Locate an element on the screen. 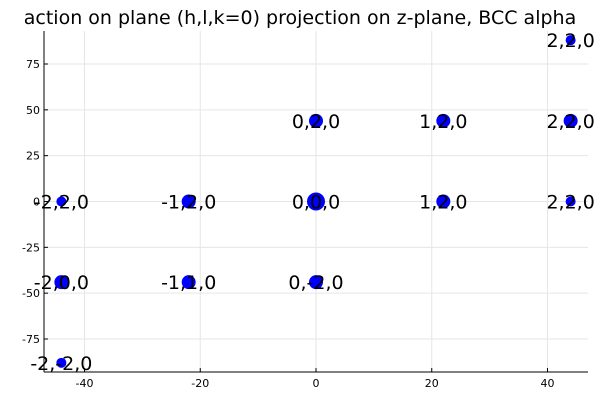 The width and height of the screenshot is (600, 400). data-label: -2,2,0 is located at coordinates (61, 203).